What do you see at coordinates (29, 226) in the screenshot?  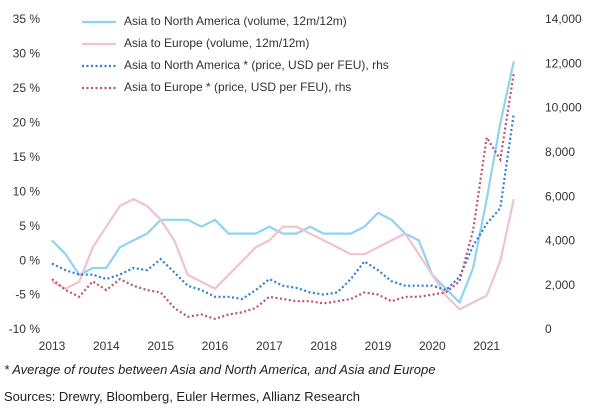 I see `y-tick-label: 5 %` at bounding box center [29, 226].